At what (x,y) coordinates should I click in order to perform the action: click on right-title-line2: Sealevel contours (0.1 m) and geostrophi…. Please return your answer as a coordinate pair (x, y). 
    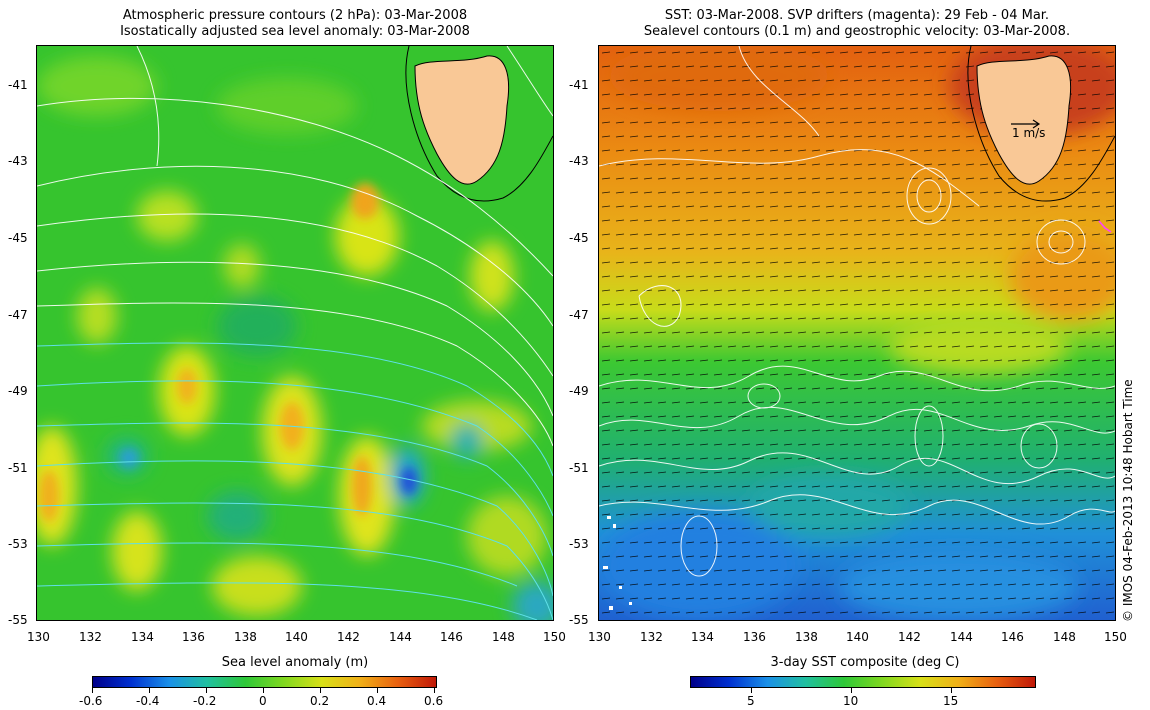
    Looking at the image, I should click on (857, 31).